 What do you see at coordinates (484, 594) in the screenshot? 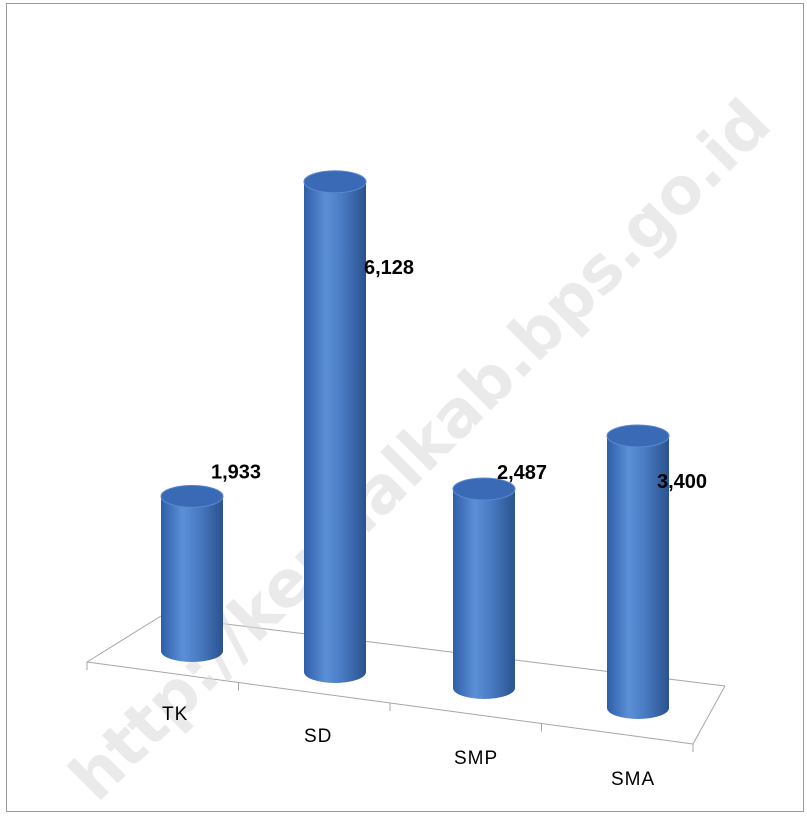
I see `bar-body-smp` at bounding box center [484, 594].